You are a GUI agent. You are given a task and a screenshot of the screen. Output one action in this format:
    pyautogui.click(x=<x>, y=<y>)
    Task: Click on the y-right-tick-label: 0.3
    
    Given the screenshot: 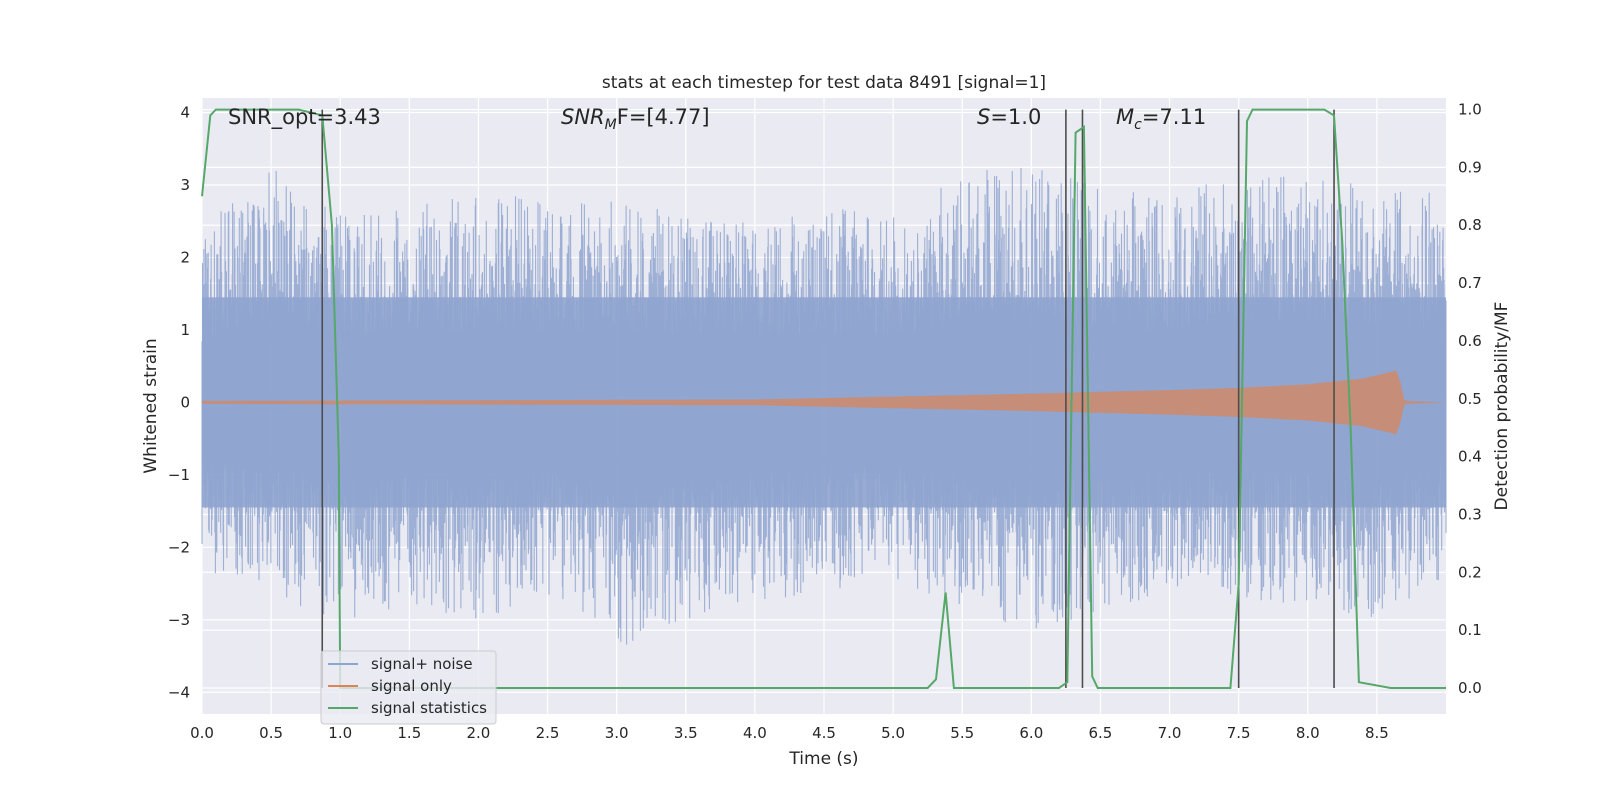 What is the action you would take?
    pyautogui.click(x=1470, y=514)
    